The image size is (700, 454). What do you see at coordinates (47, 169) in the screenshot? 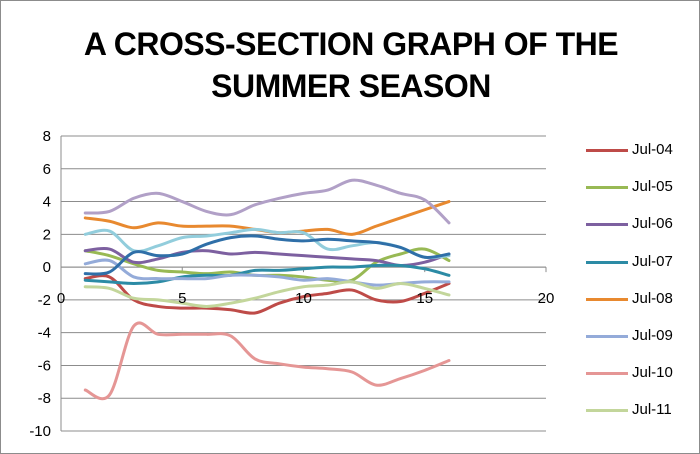
I see `y-tick-label: 6` at bounding box center [47, 169].